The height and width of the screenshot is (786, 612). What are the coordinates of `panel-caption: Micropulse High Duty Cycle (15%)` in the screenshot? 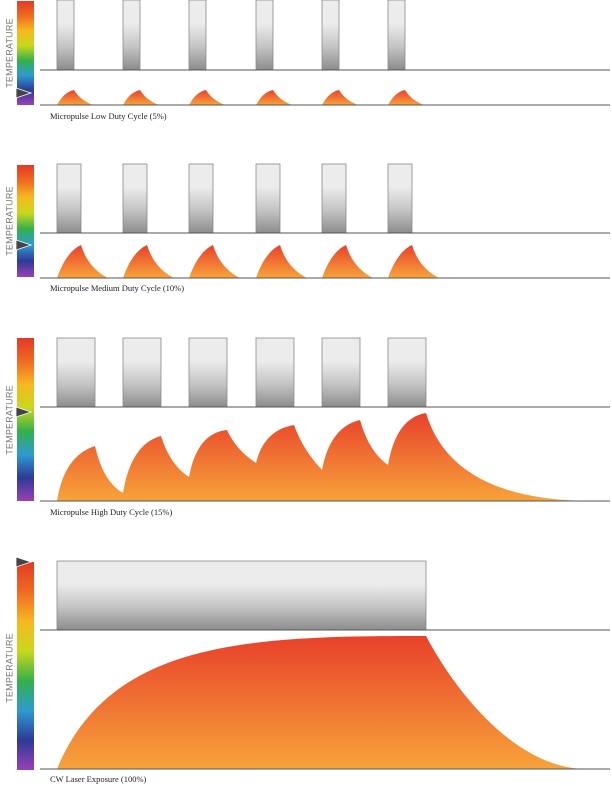 It's located at (111, 512).